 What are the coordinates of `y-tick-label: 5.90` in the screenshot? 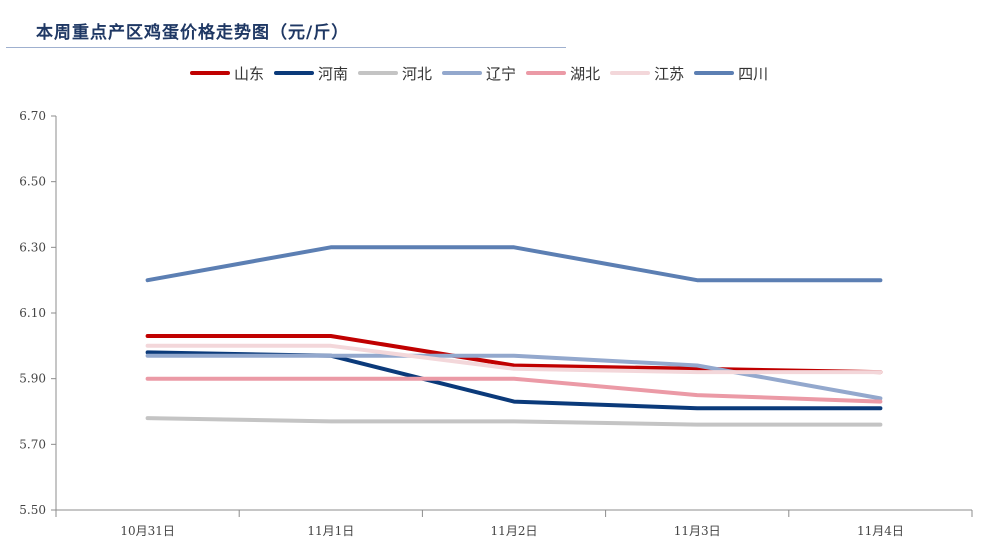 It's located at (32, 379).